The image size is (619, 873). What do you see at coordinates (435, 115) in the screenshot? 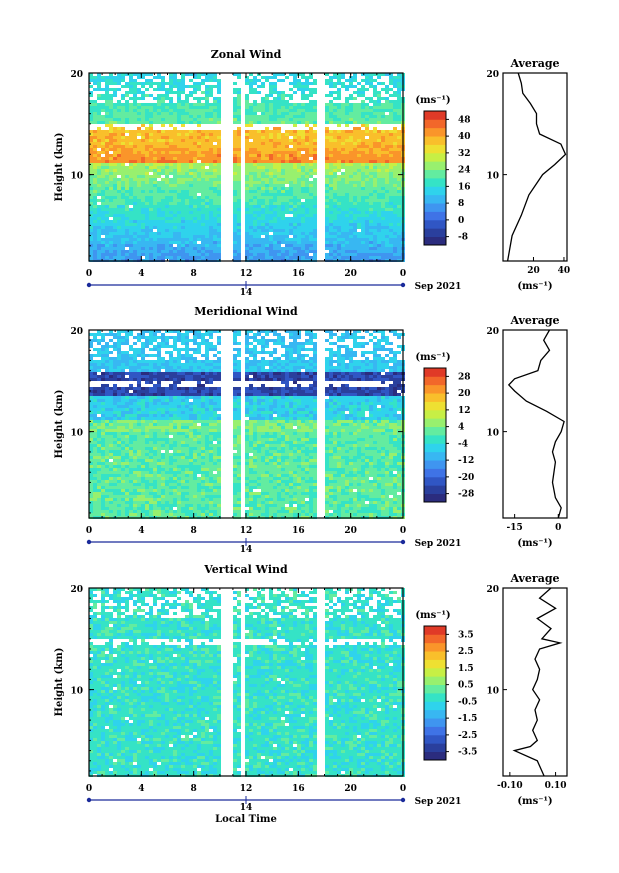
I see `colorbar-swatch` at bounding box center [435, 115].